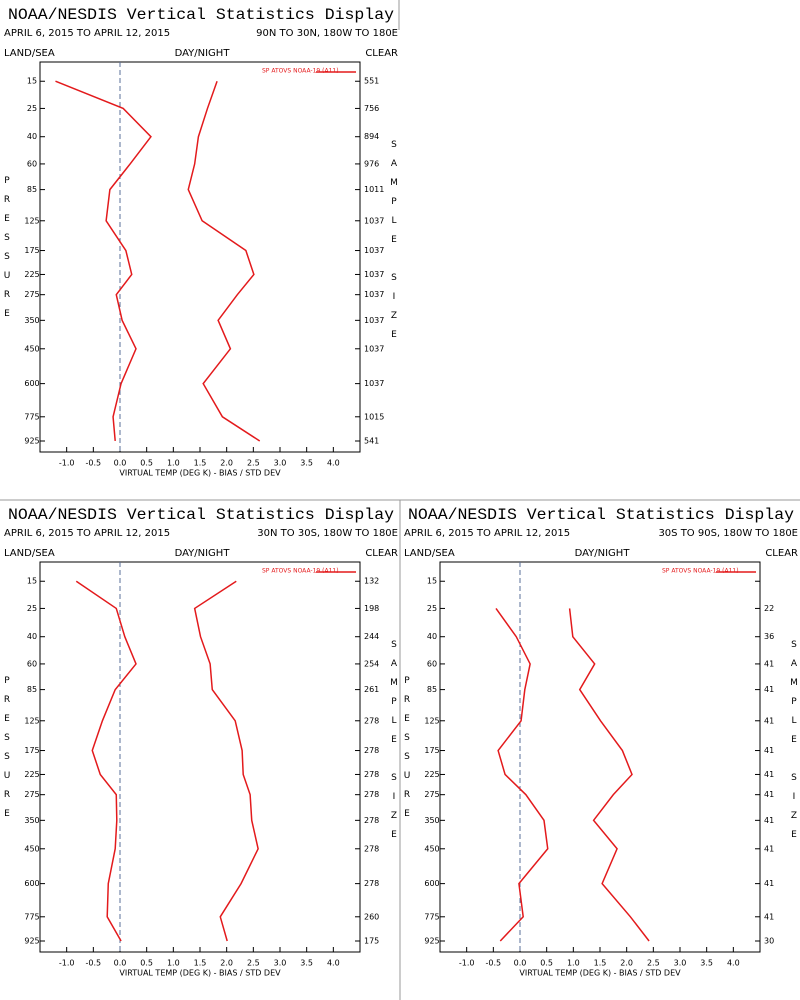  I want to click on x-tick-label: 3.0, so click(280, 463).